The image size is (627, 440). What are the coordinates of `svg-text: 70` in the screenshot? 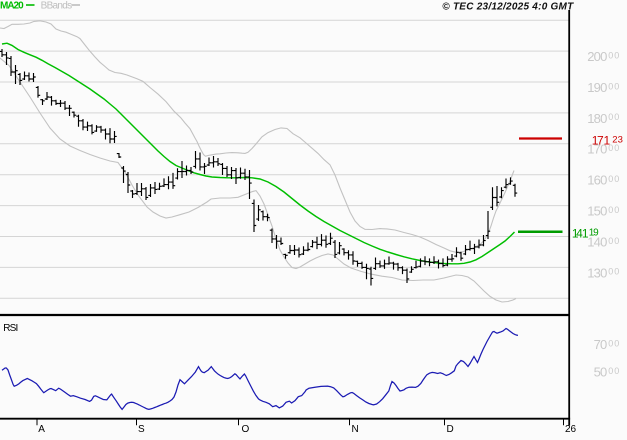 It's located at (600, 344).